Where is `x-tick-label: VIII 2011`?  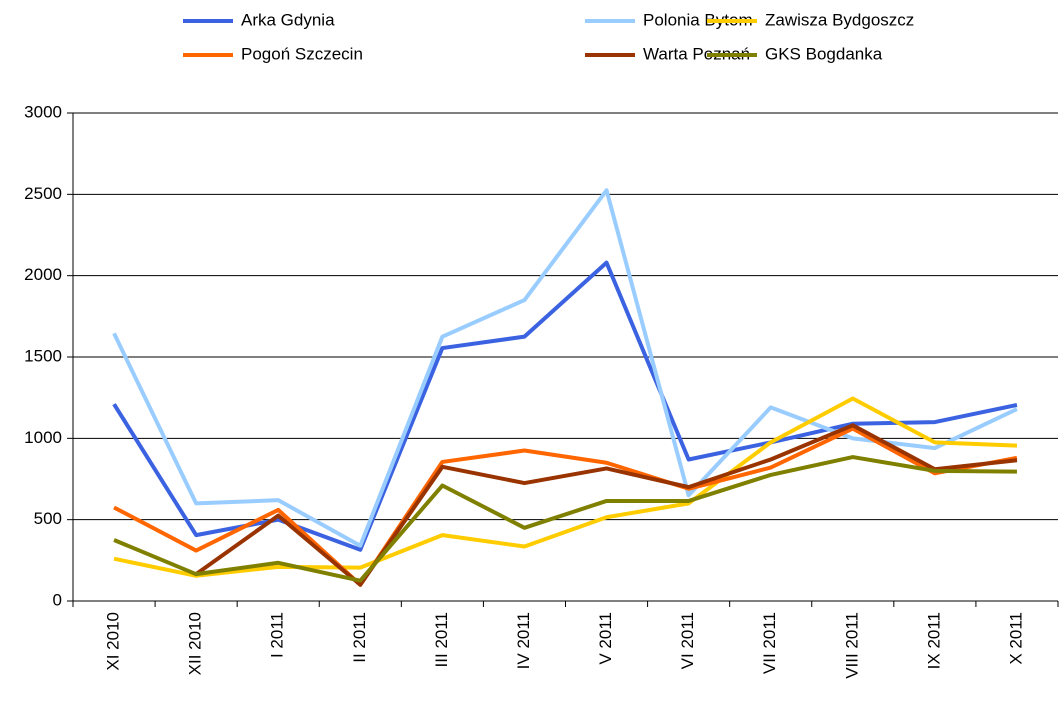
x-tick-label: VIII 2011 is located at coordinates (851, 645).